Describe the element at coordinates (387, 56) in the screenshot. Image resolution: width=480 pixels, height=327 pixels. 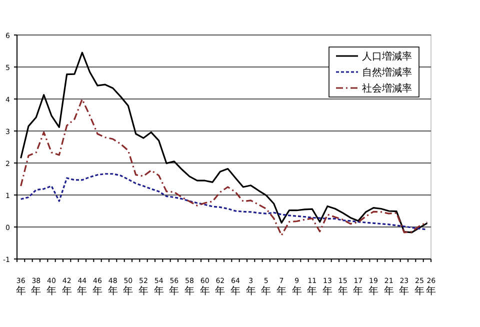
I see `legend-label: 人口増減率` at that location.